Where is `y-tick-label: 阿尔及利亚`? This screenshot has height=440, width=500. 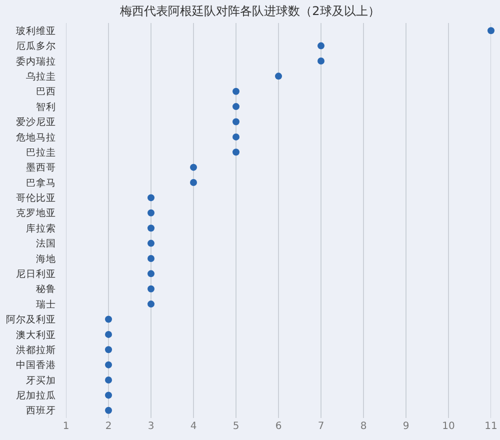 y-tick-label: 阿尔及利亚 is located at coordinates (31, 320).